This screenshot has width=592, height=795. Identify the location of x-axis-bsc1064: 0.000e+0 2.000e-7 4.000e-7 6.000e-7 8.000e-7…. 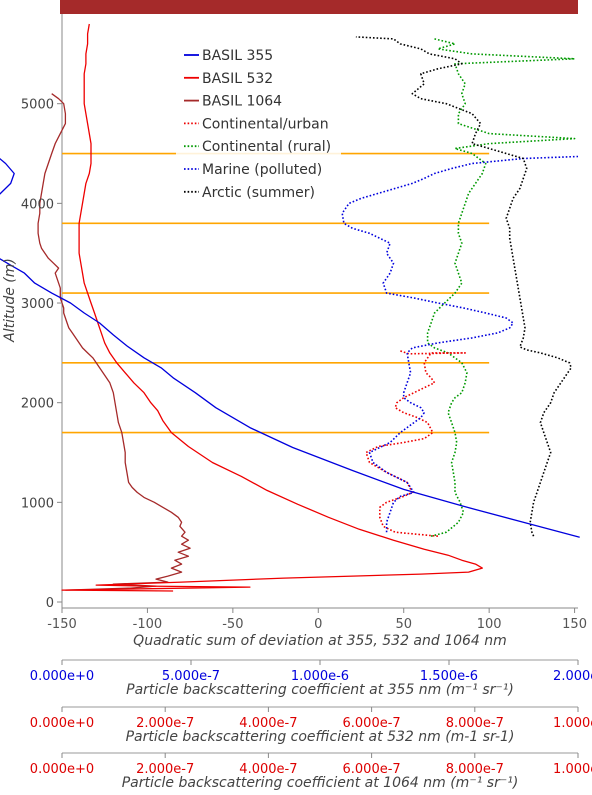
(311, 771).